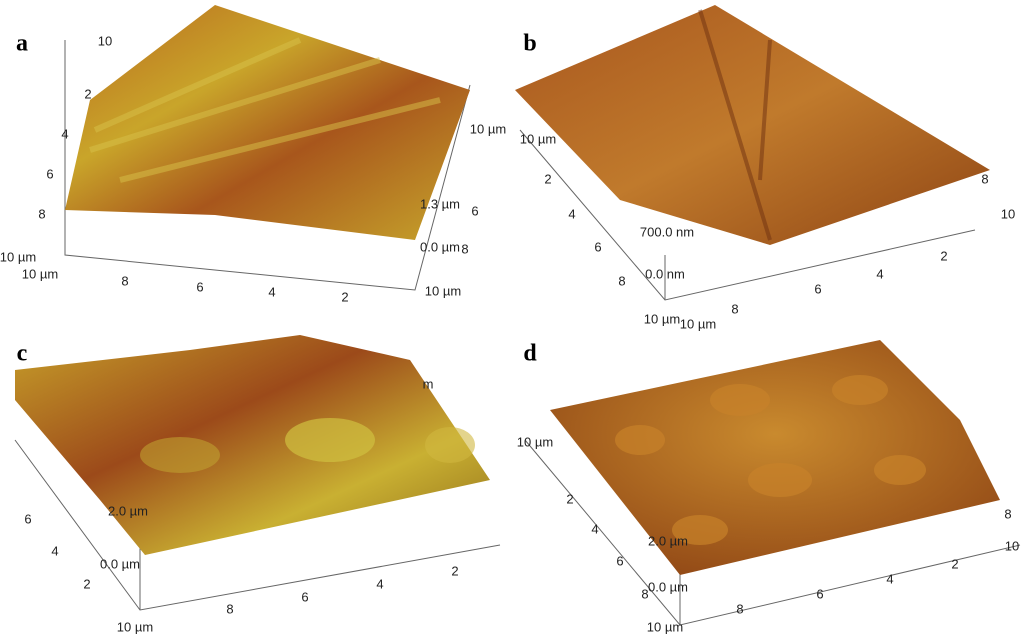 The width and height of the screenshot is (1027, 635). Describe the element at coordinates (665, 273) in the screenshot. I see `axis-label: 0.0 nm` at that location.